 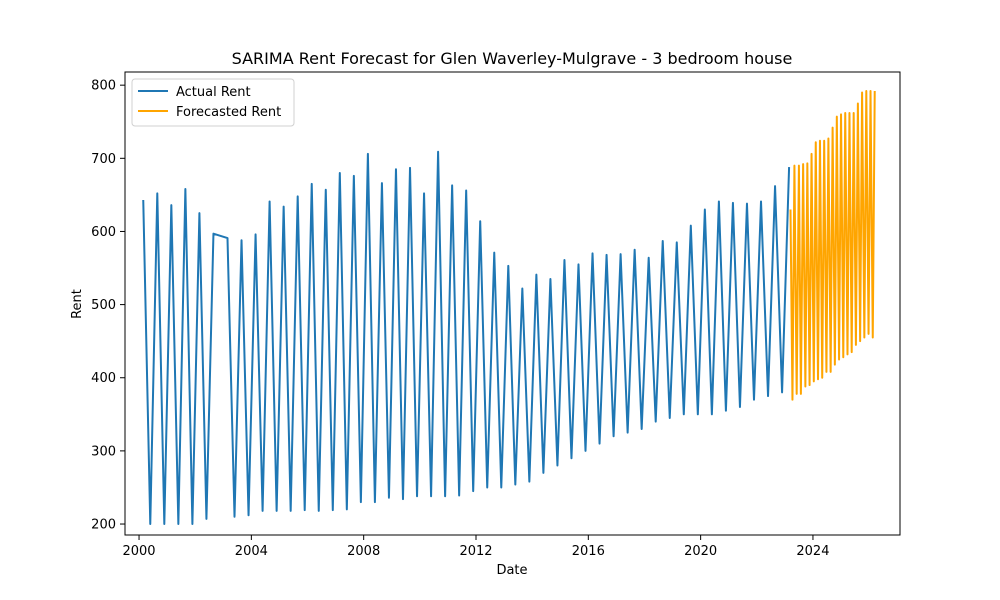 What do you see at coordinates (103, 159) in the screenshot?
I see `y-tick-label: 700` at bounding box center [103, 159].